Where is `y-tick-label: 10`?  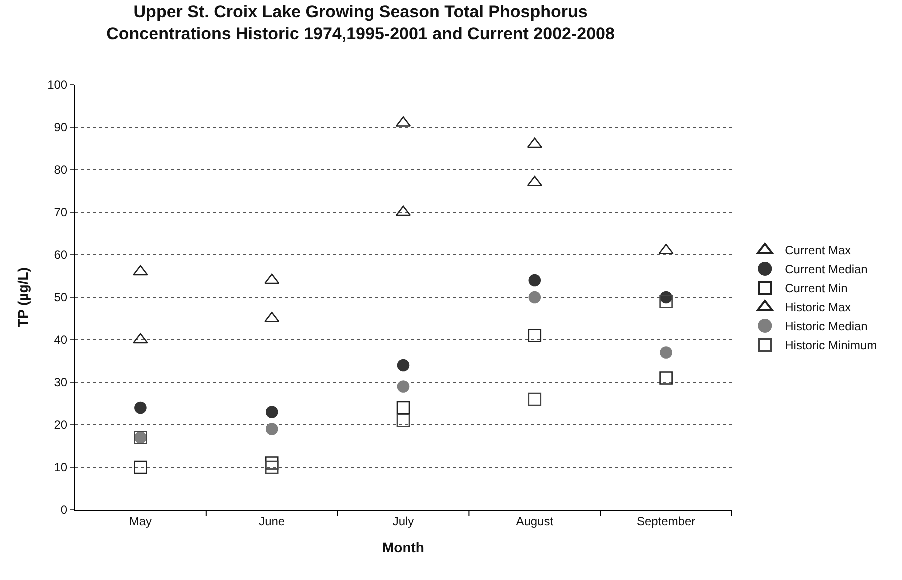 y-tick-label: 10 is located at coordinates (61, 467).